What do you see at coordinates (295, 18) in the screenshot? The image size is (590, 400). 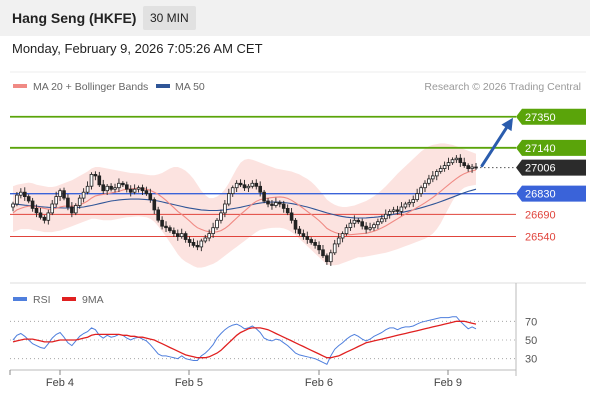 I see `header-bar` at bounding box center [295, 18].